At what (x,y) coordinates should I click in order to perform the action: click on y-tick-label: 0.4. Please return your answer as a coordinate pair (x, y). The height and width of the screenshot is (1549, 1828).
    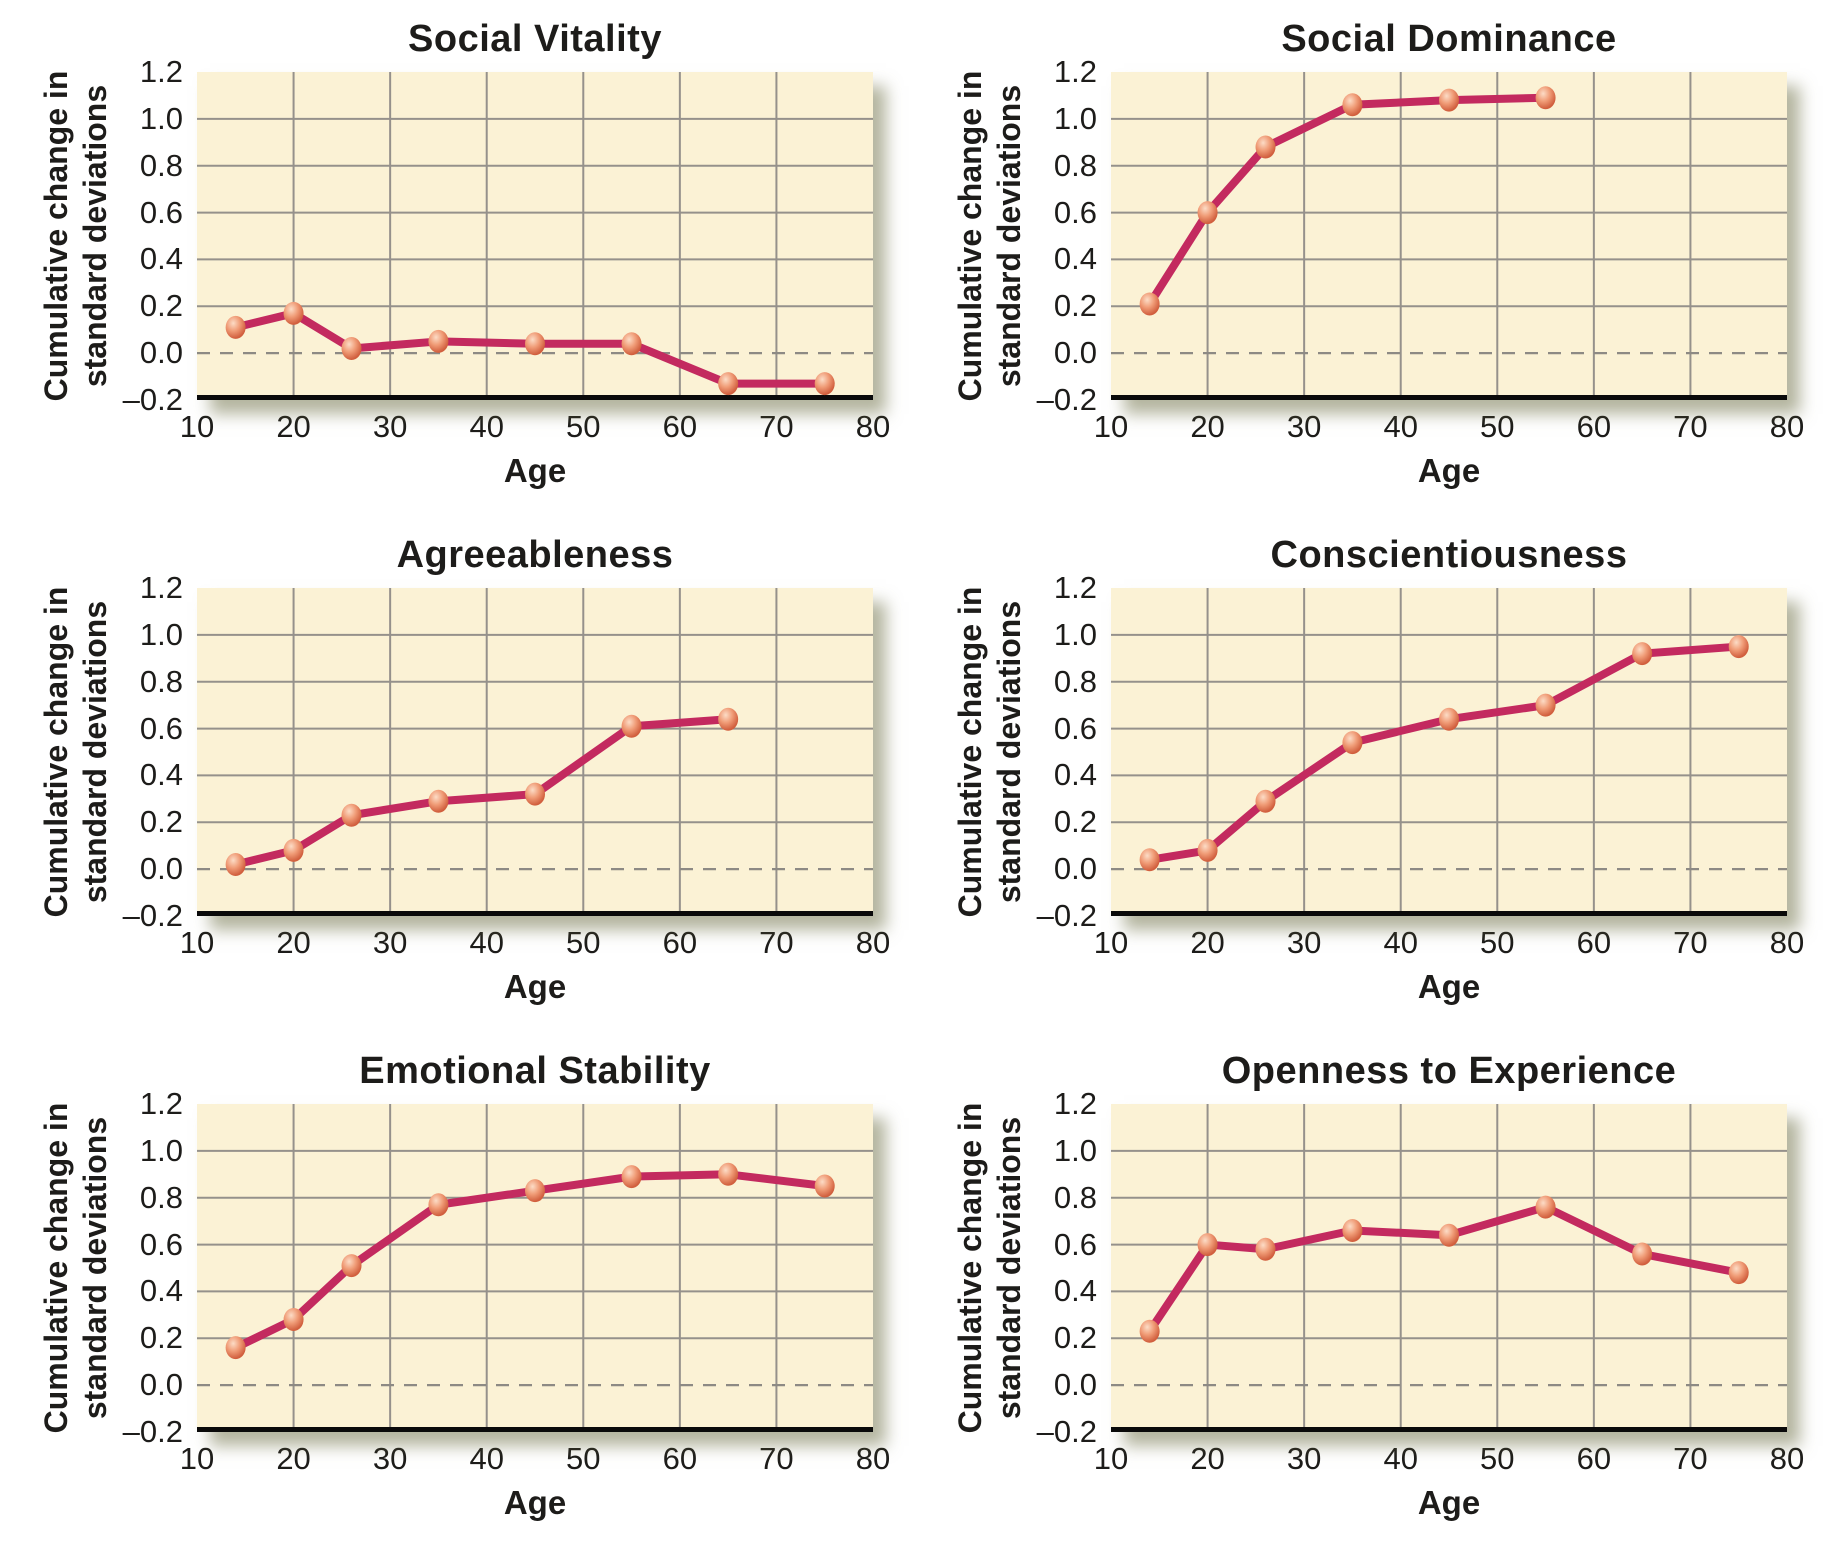
    Looking at the image, I should click on (161, 1291).